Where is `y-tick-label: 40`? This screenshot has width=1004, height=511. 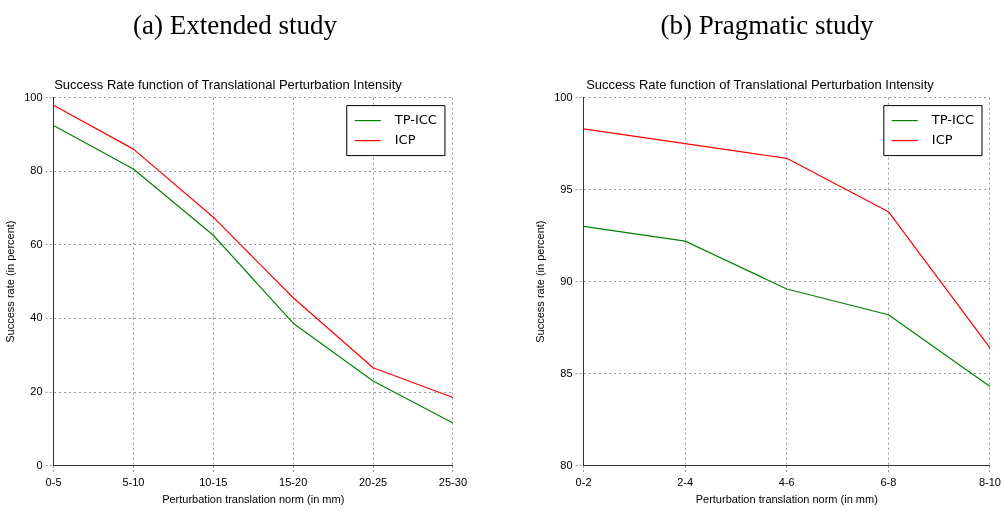 y-tick-label: 40 is located at coordinates (36, 317).